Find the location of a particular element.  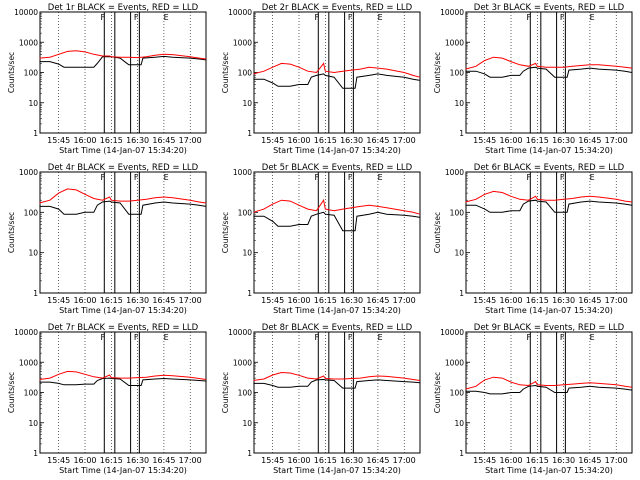

plot-title: Det 5r BLACK = Events, RED = LLD is located at coordinates (337, 168).